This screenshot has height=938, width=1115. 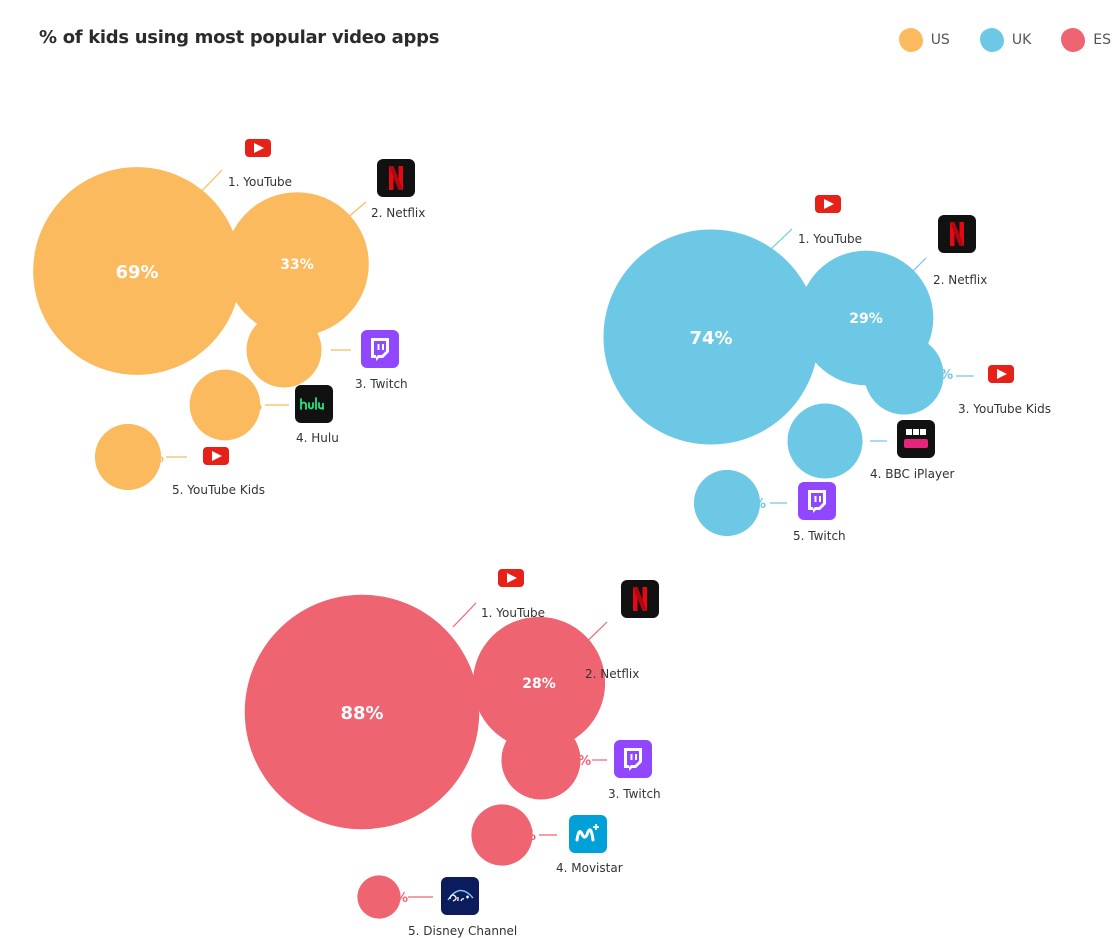 I want to click on hulu-icon, so click(x=314, y=404).